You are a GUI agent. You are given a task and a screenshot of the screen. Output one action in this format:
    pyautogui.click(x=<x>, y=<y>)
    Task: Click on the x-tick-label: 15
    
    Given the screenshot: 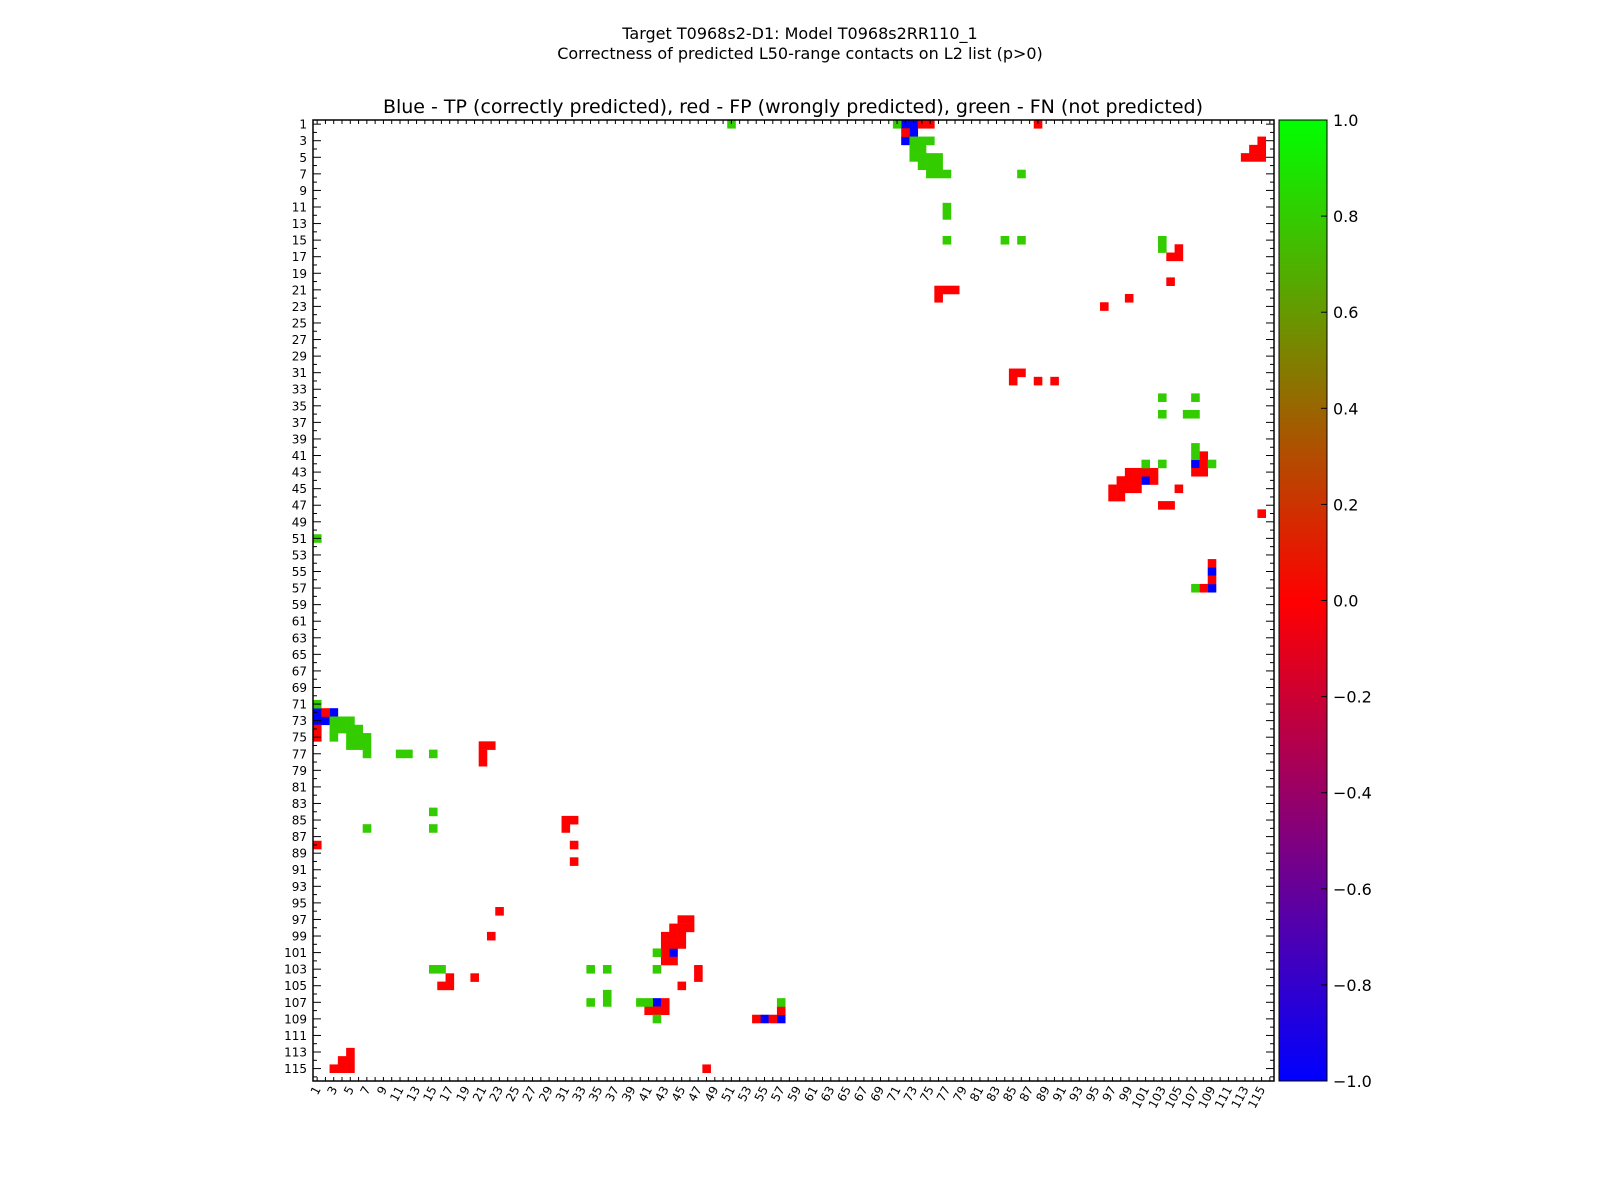 What is the action you would take?
    pyautogui.click(x=430, y=1094)
    